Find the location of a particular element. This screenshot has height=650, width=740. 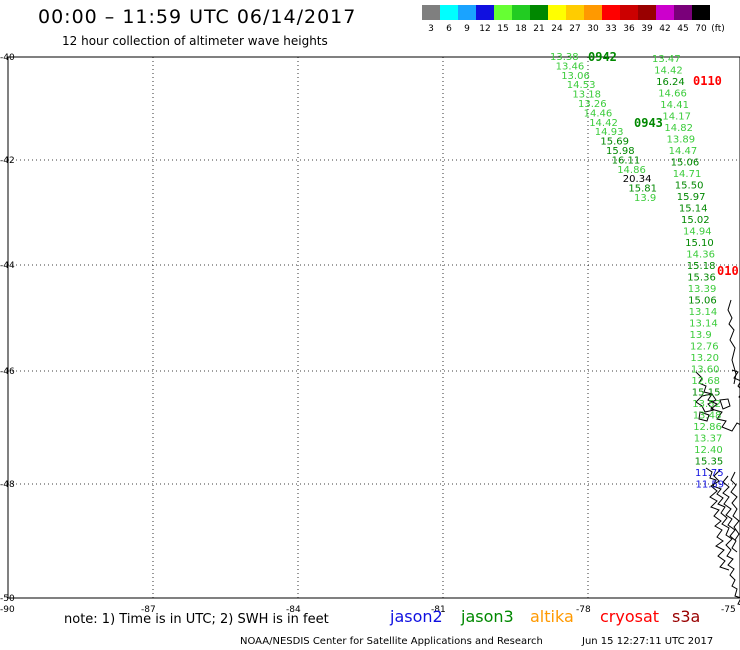

swh-value: 14.17 is located at coordinates (676, 117).